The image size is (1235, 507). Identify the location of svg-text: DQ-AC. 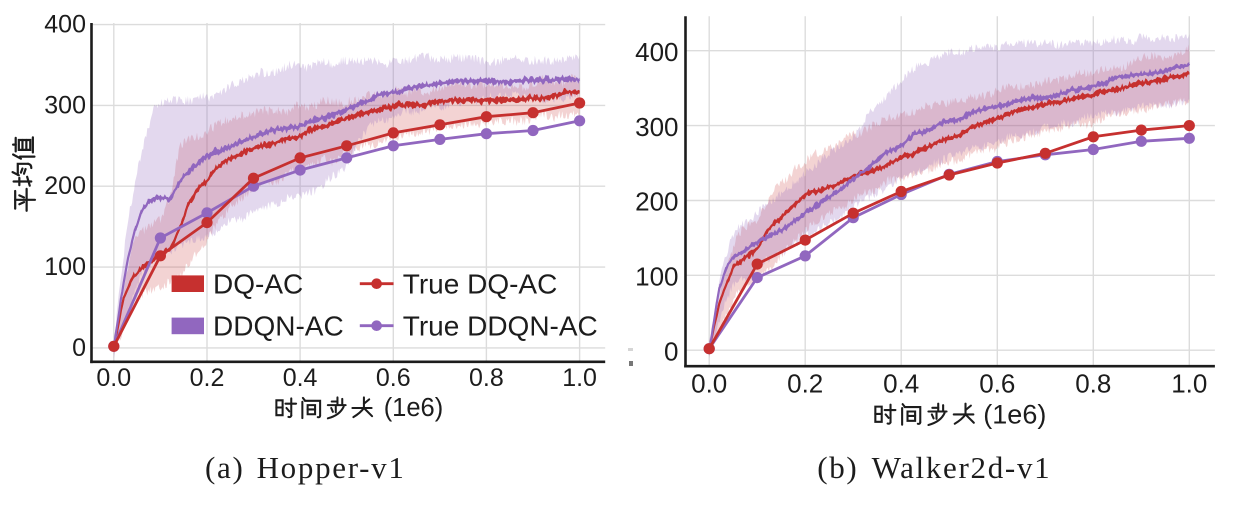
(258, 284).